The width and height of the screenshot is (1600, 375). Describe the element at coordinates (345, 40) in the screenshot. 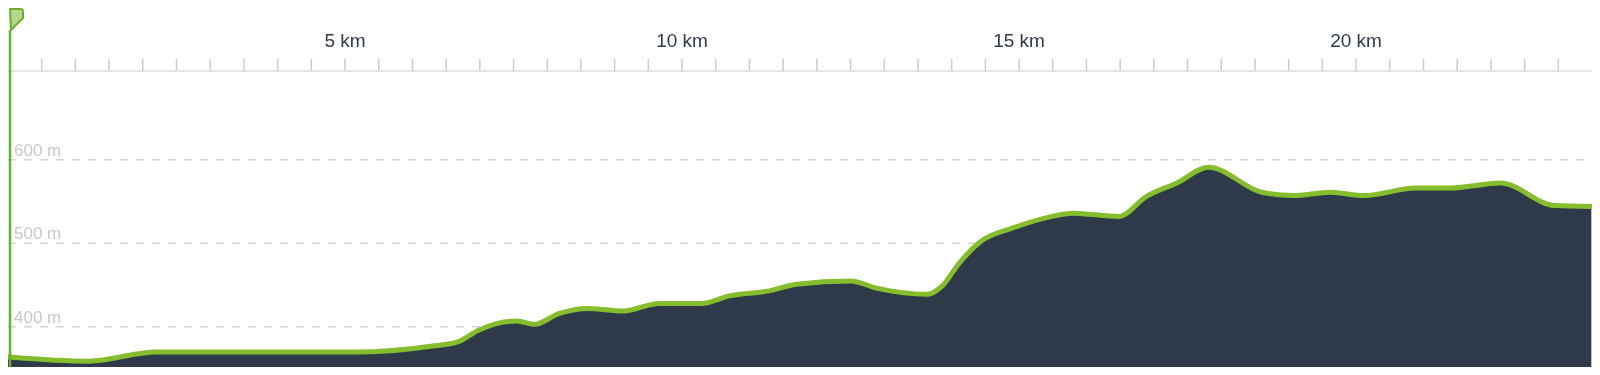

I see `x-tick-label: 5 km` at that location.